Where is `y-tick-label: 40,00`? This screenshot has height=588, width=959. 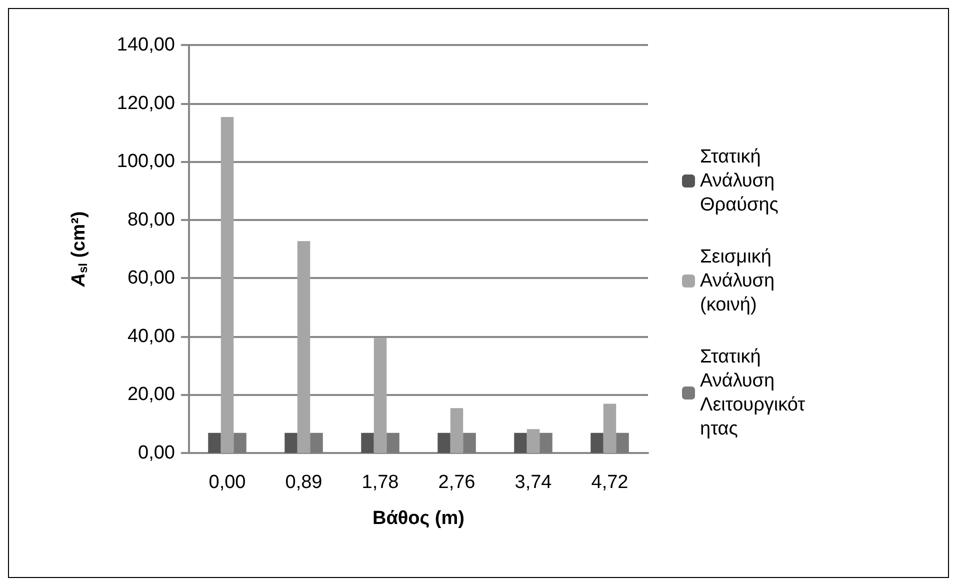
y-tick-label: 40,00 is located at coordinates (151, 336).